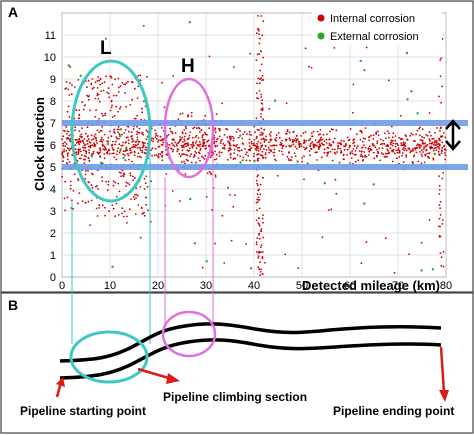  Describe the element at coordinates (189, 334) in the screenshot. I see `pipeline-ellipse-H` at that location.